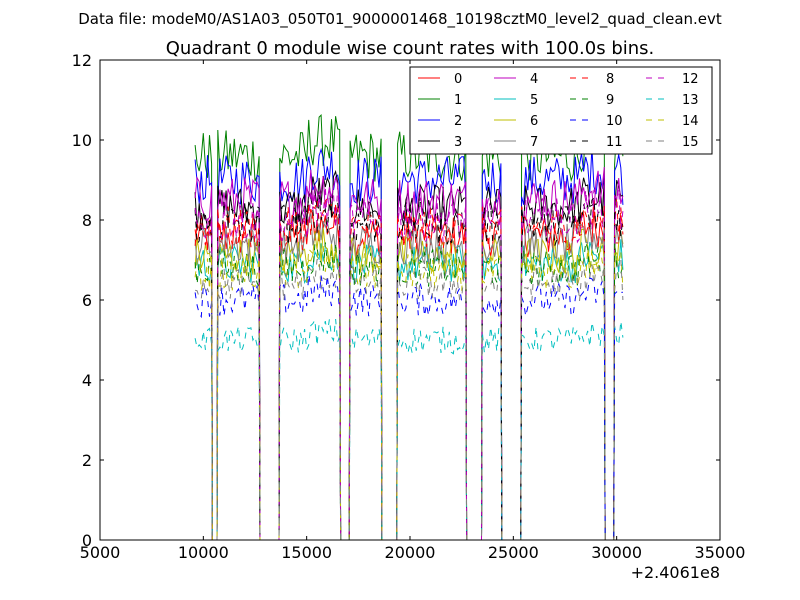 The image size is (800, 600). Describe the element at coordinates (690, 100) in the screenshot. I see `legend-label-13: 13` at that location.